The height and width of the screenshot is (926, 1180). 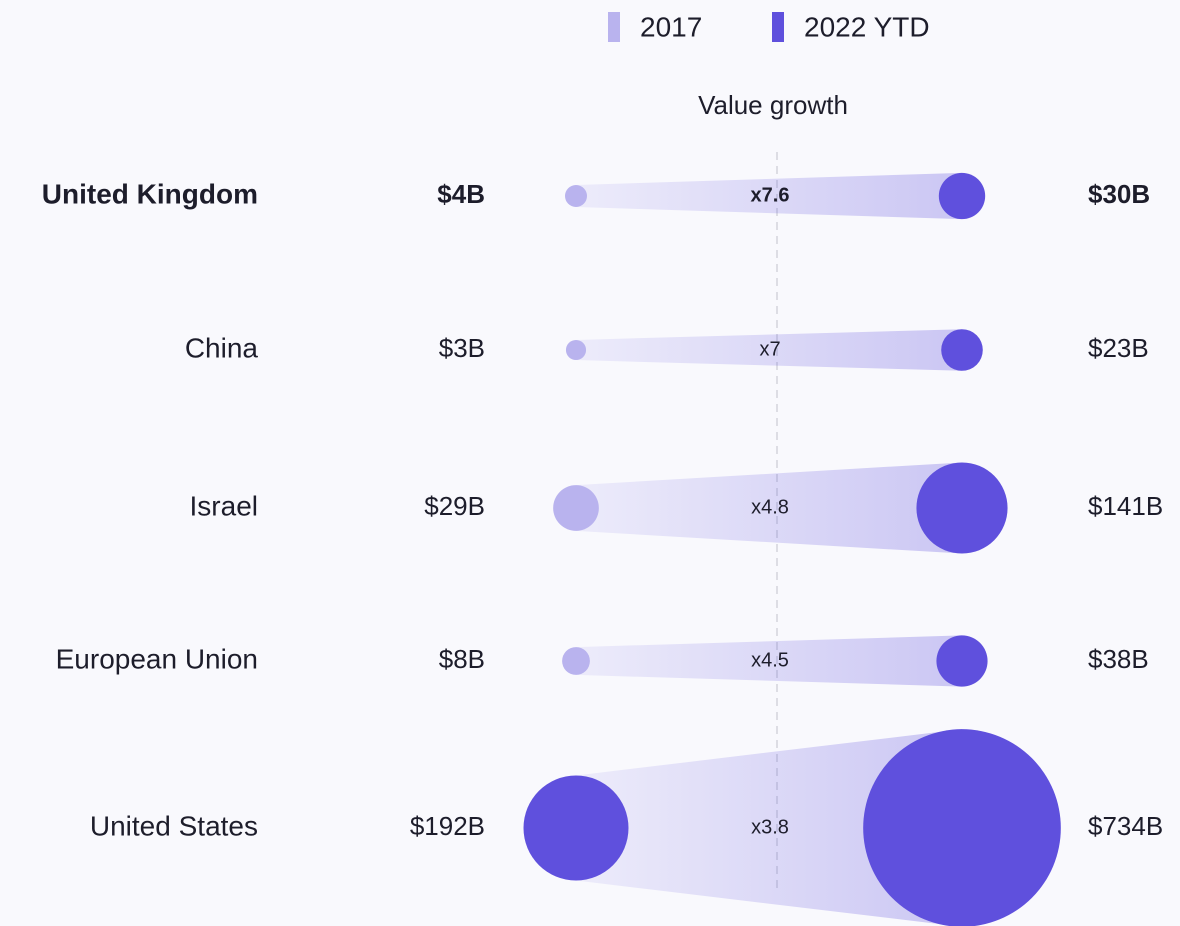 What do you see at coordinates (1125, 826) in the screenshot?
I see `value-label: $734B` at bounding box center [1125, 826].